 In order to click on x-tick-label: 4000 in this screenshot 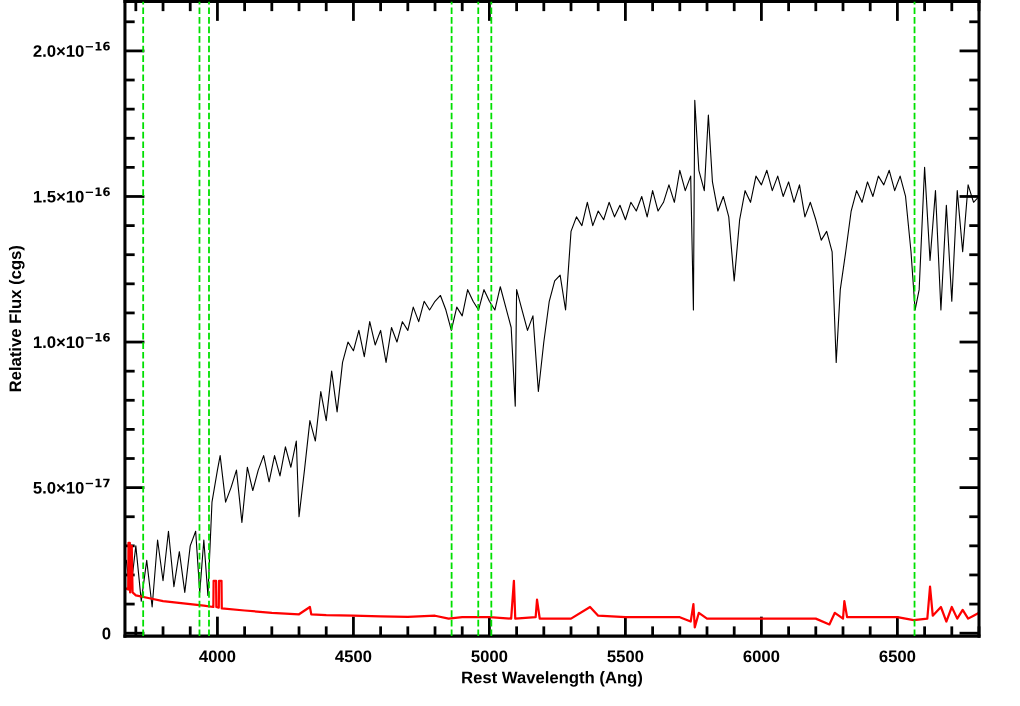, I will do `click(217, 656)`.